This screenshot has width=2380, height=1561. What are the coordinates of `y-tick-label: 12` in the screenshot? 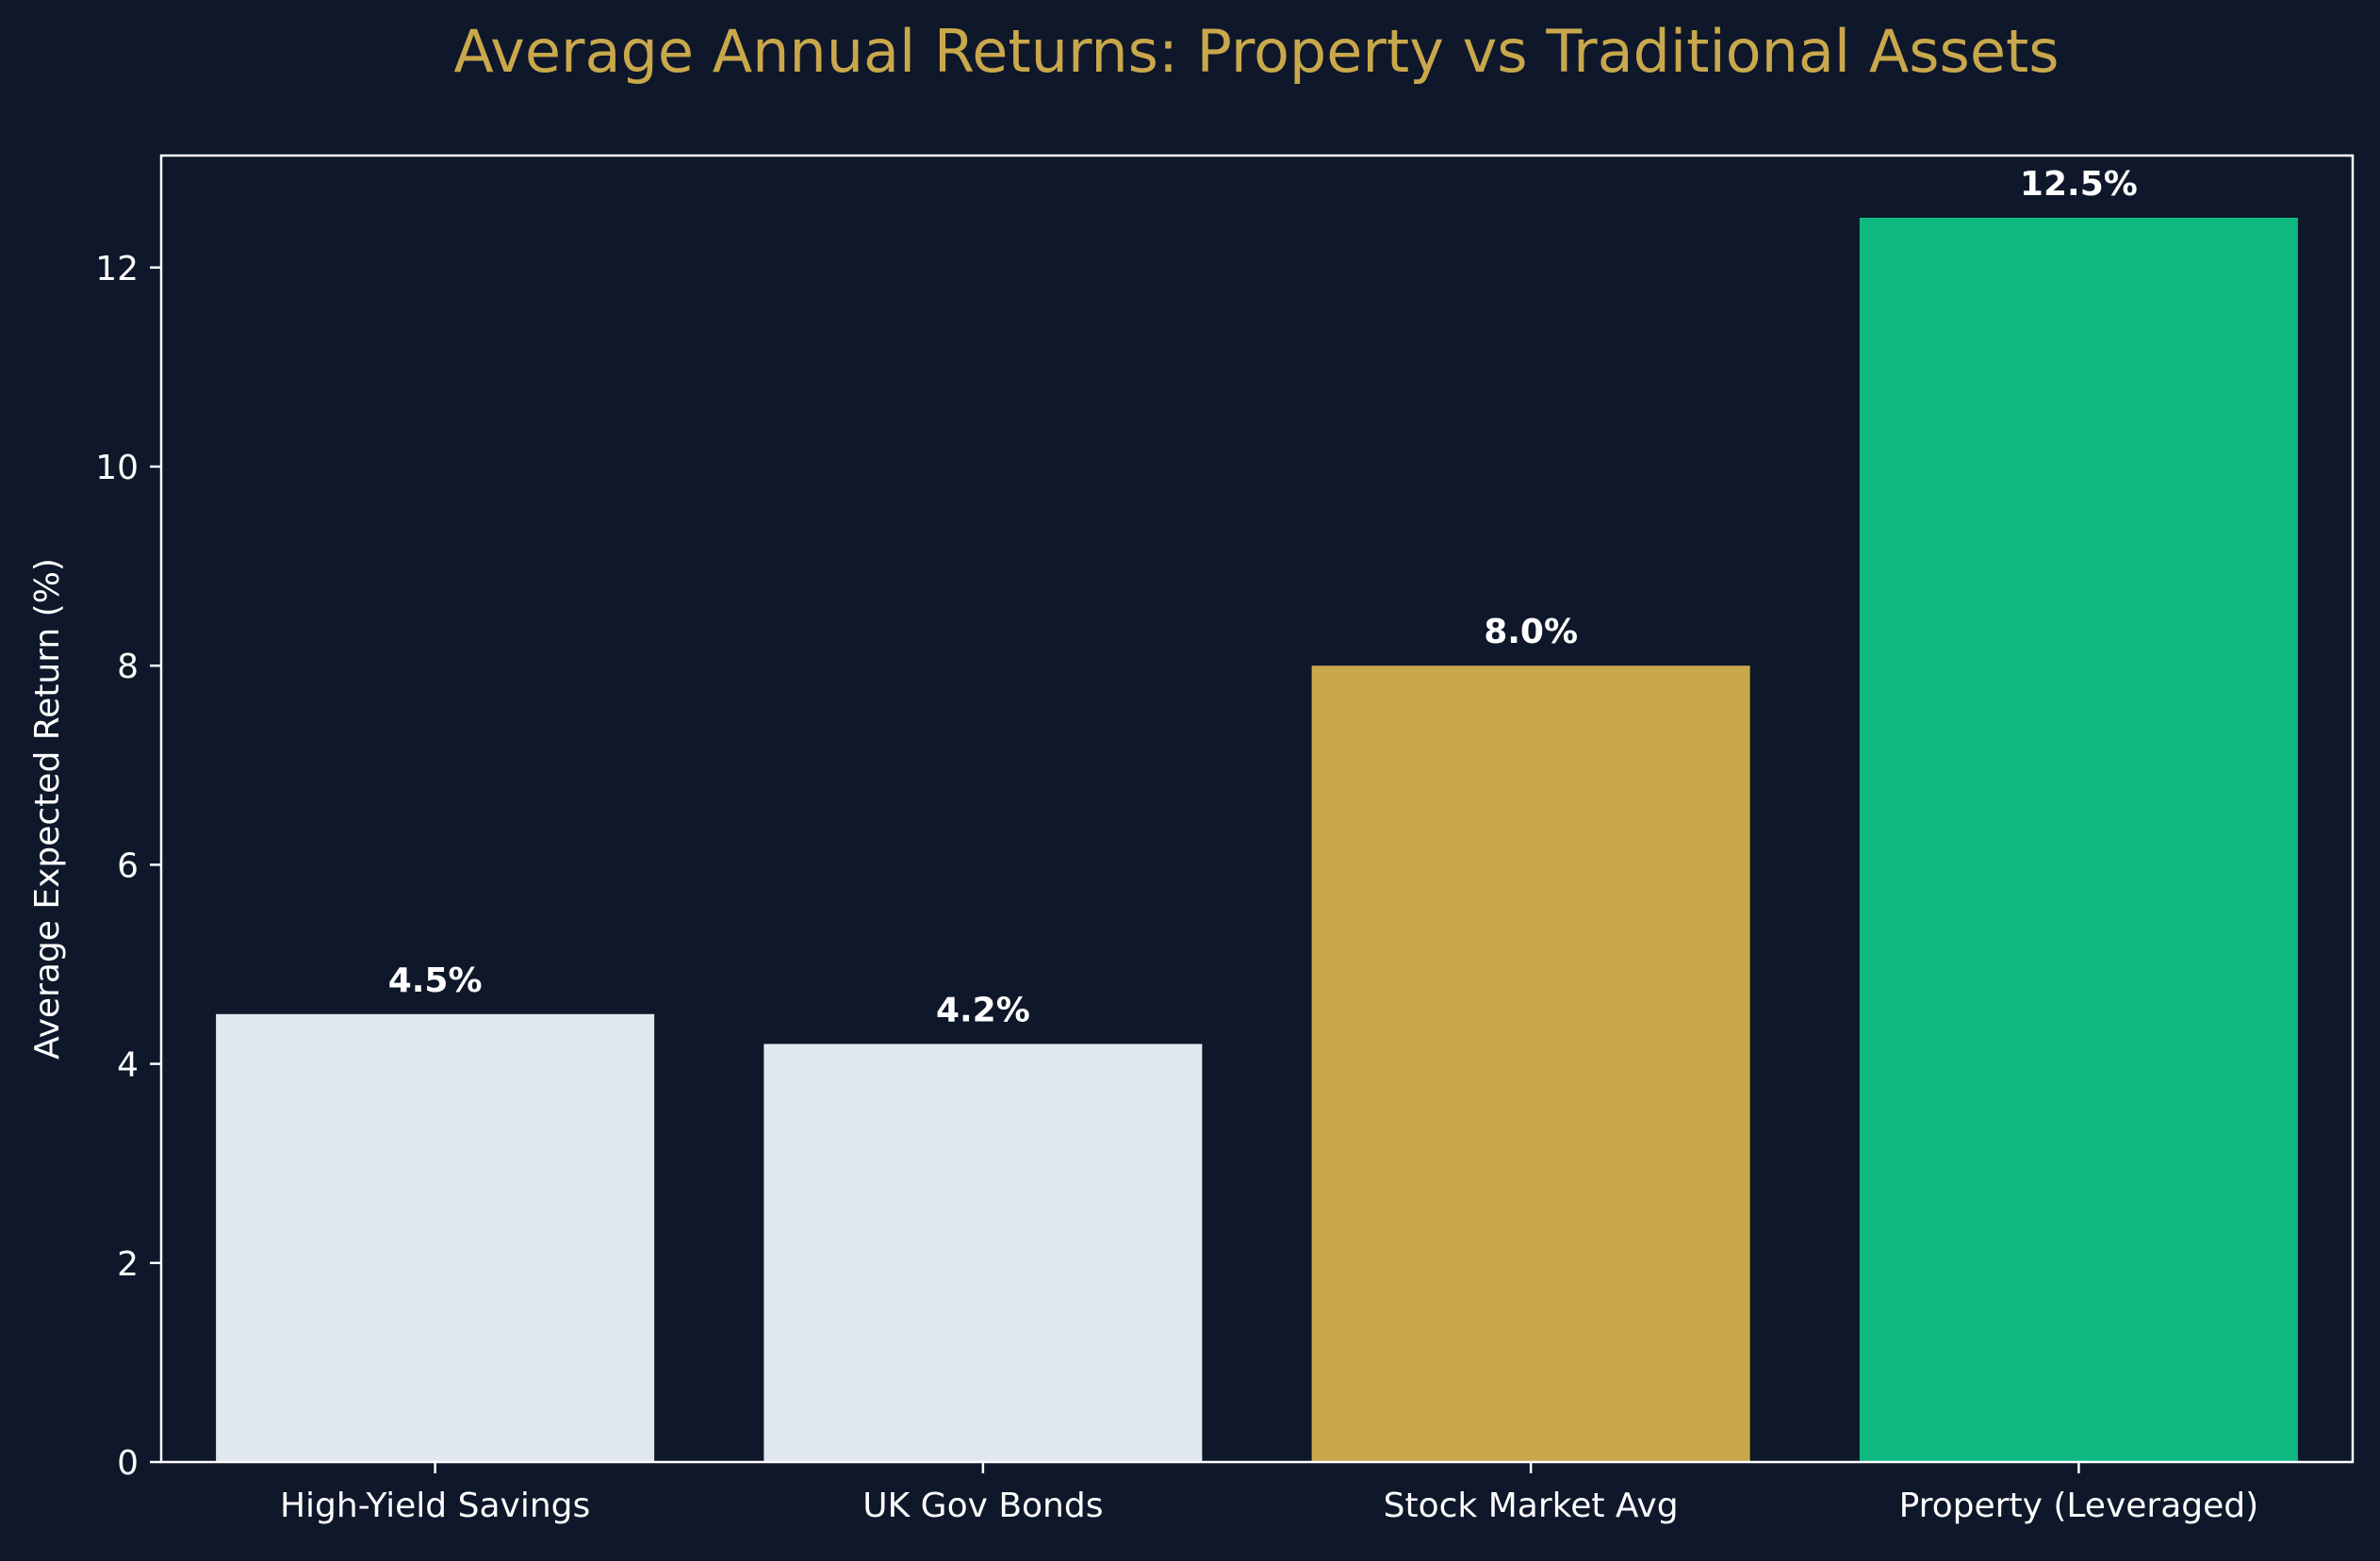 It's located at (117, 269).